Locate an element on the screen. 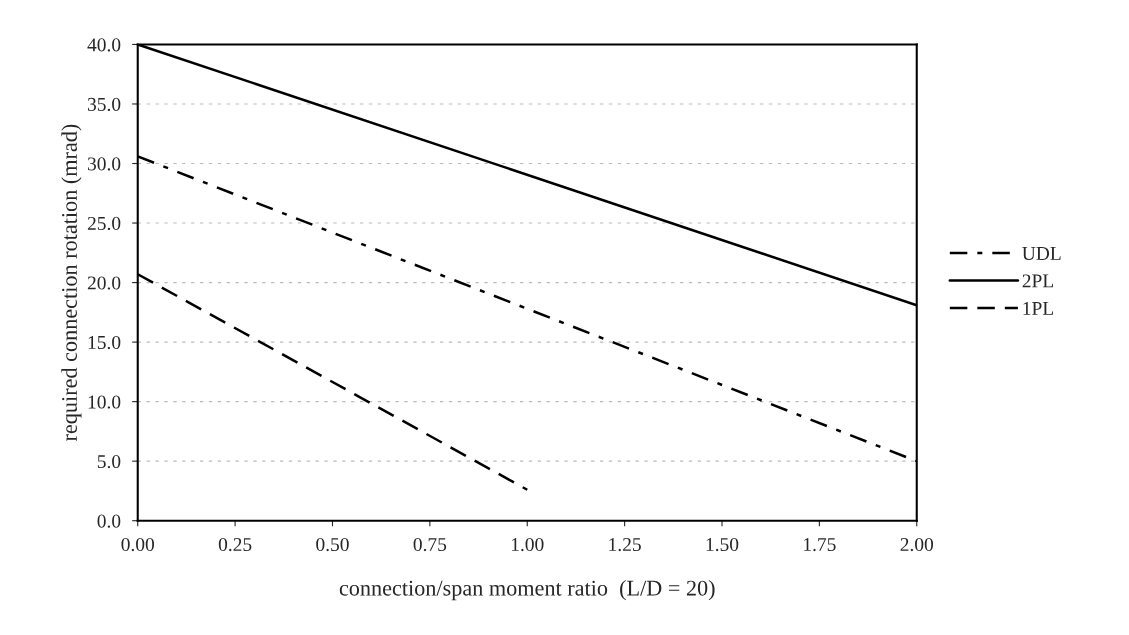  x-tick-label: 0.75 is located at coordinates (430, 544).